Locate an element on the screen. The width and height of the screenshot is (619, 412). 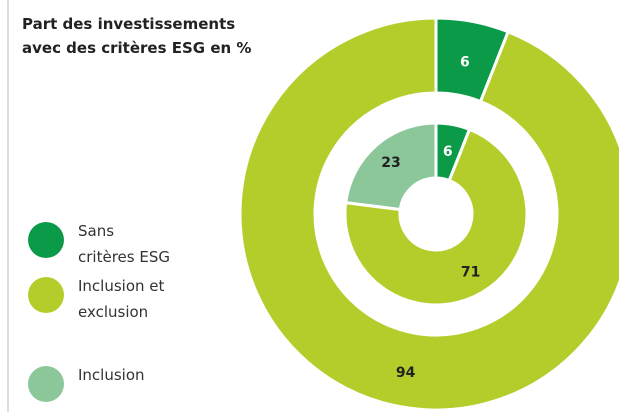
legend-item: Inclusion et exclusion is located at coordinates (100, 301).